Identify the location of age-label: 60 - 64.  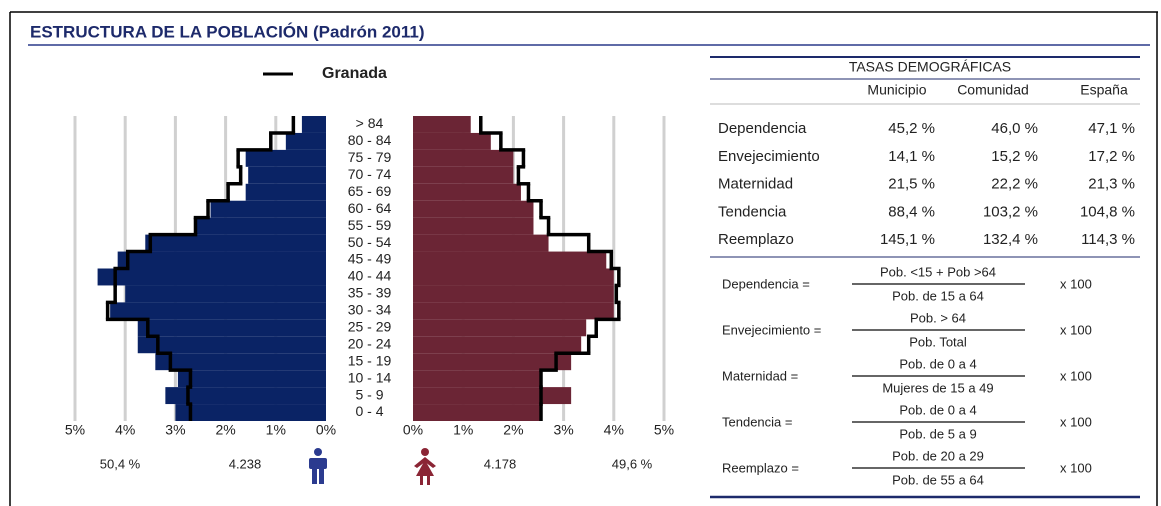
(370, 208).